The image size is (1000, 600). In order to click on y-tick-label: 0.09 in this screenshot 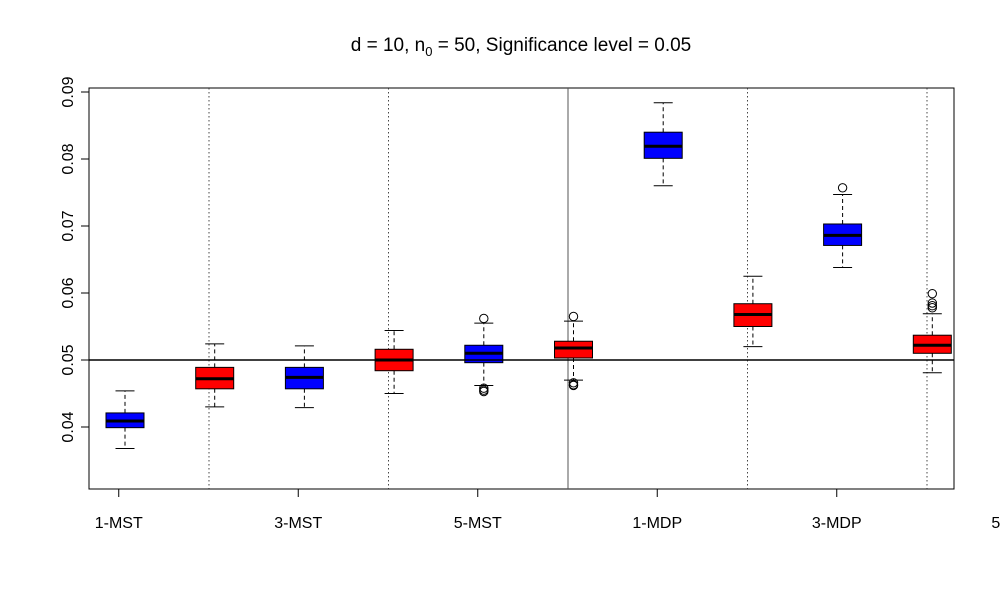, I will do `click(68, 91)`.